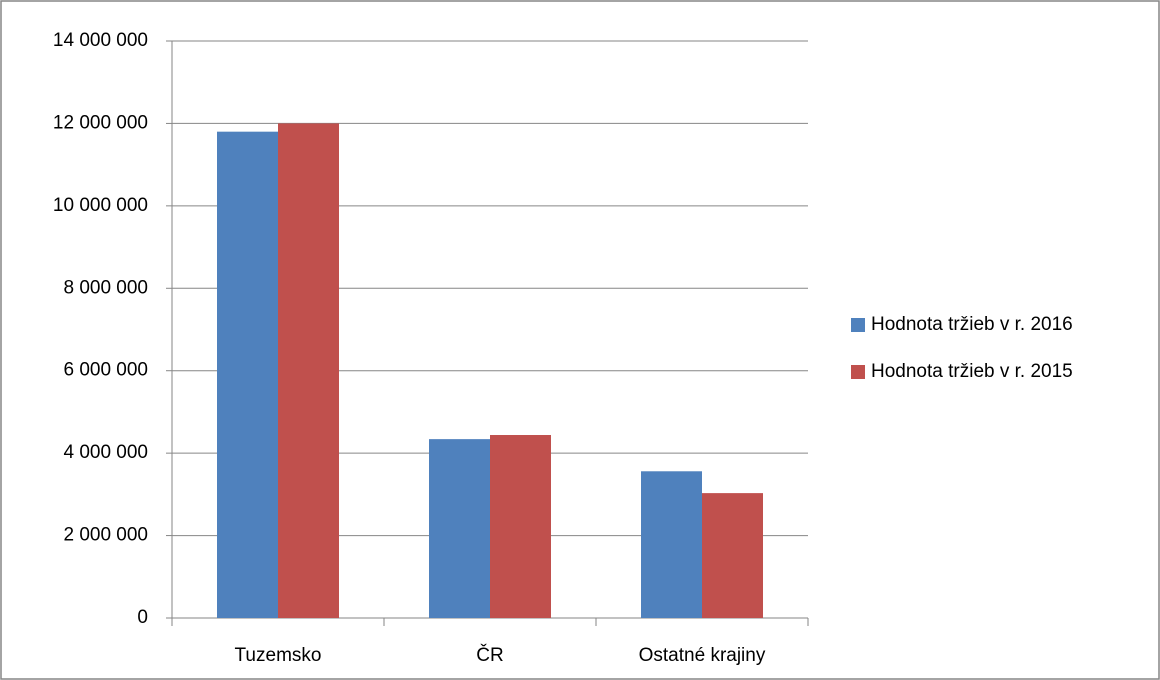  What do you see at coordinates (972, 324) in the screenshot?
I see `legend-label: Hodnota tržieb v r. 2016` at bounding box center [972, 324].